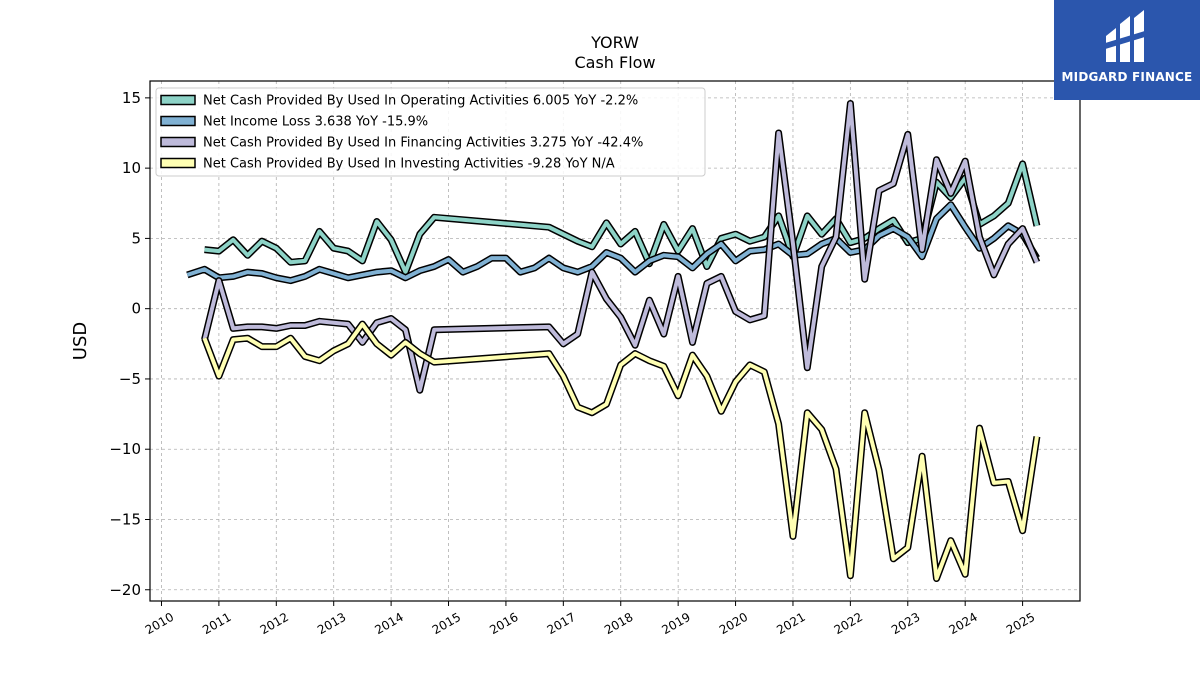 The width and height of the screenshot is (1200, 675). I want to click on y-tick-label: −15, so click(125, 519).